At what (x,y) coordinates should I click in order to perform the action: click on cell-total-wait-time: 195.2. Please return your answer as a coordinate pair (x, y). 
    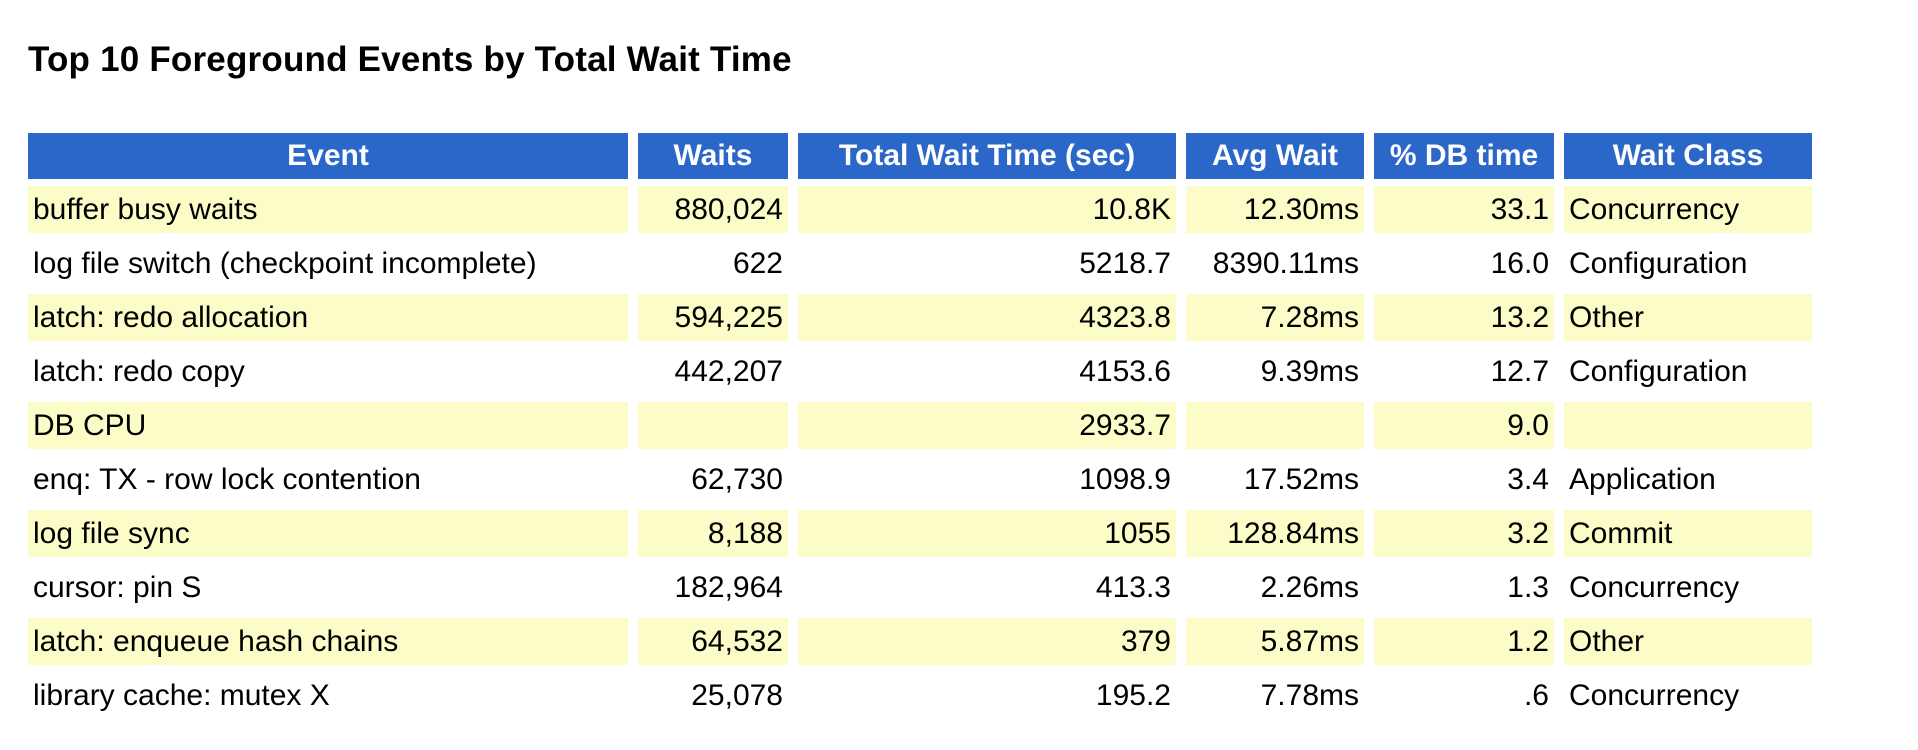
    Looking at the image, I should click on (987, 696).